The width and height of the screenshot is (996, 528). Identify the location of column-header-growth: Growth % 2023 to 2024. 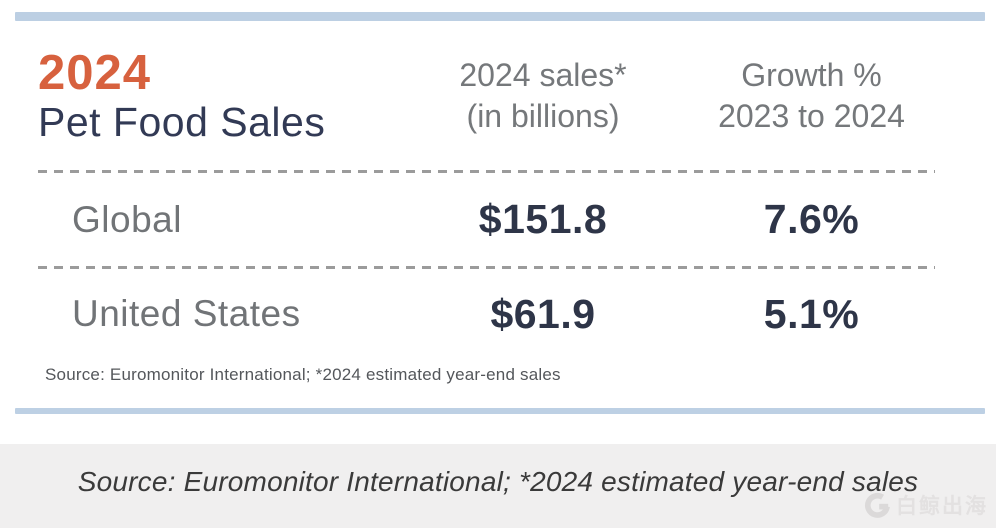
(811, 96).